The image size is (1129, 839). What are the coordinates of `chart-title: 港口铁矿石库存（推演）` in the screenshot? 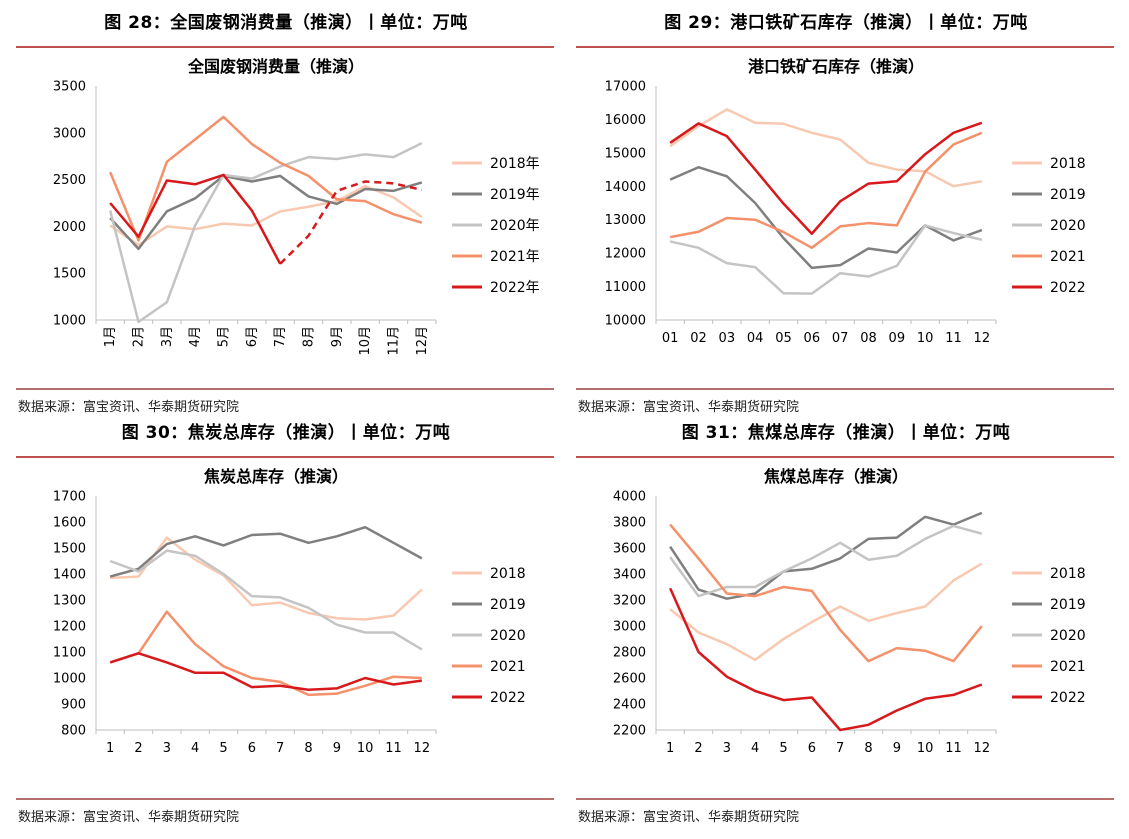 It's located at (836, 66).